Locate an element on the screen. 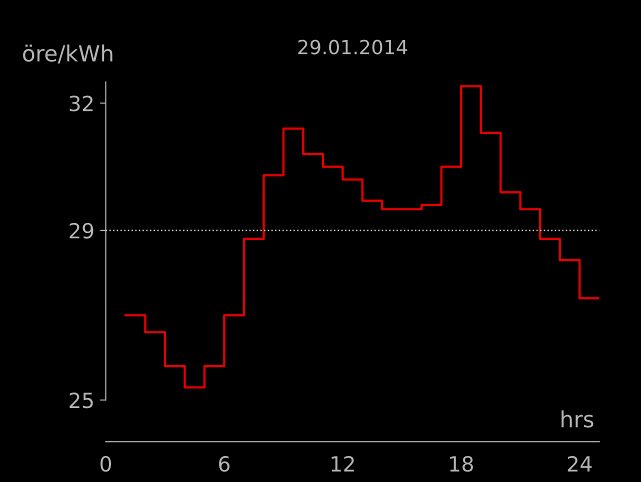 The width and height of the screenshot is (641, 482). y-tick-label: 25 is located at coordinates (81, 400).